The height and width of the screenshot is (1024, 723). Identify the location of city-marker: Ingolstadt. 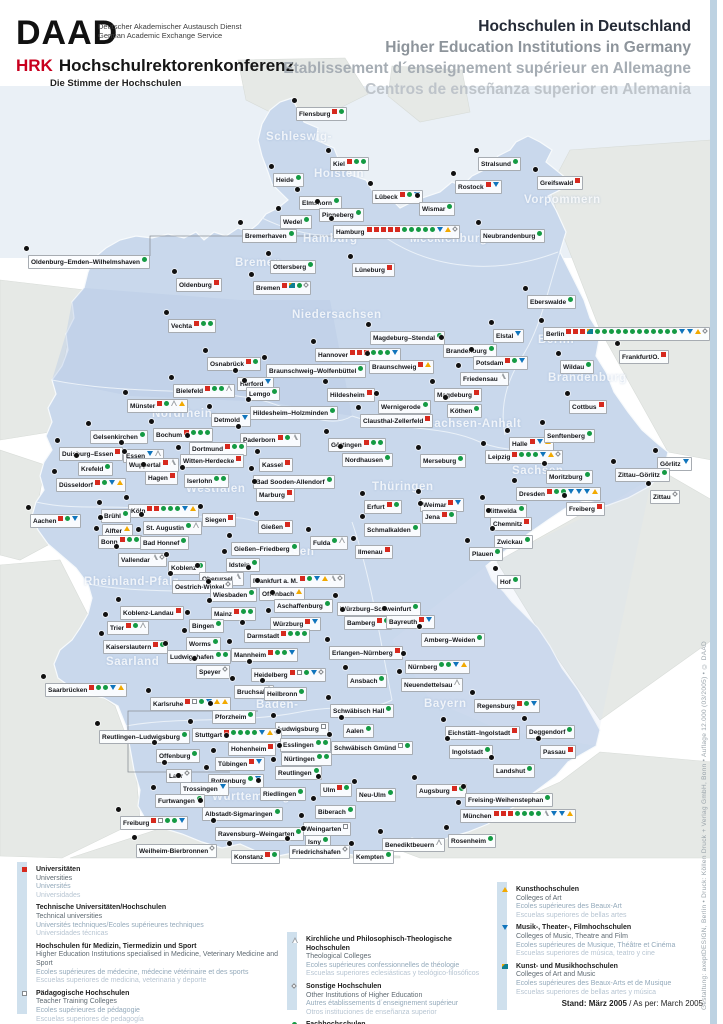
(469, 747).